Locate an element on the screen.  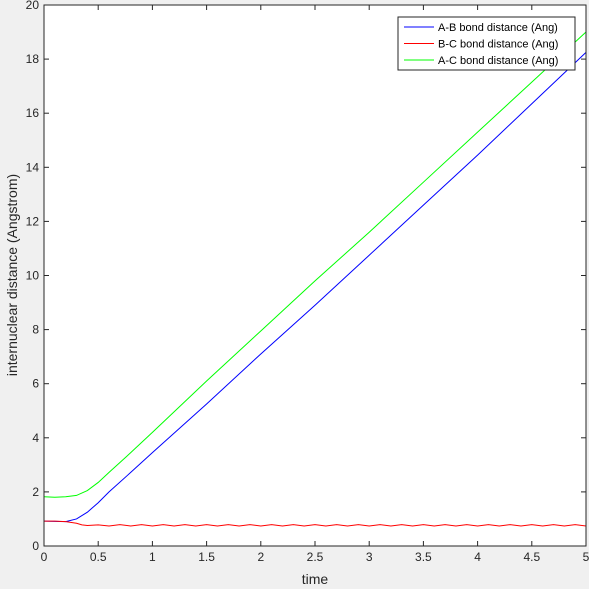
y-tick-label: 12 is located at coordinates (33, 221).